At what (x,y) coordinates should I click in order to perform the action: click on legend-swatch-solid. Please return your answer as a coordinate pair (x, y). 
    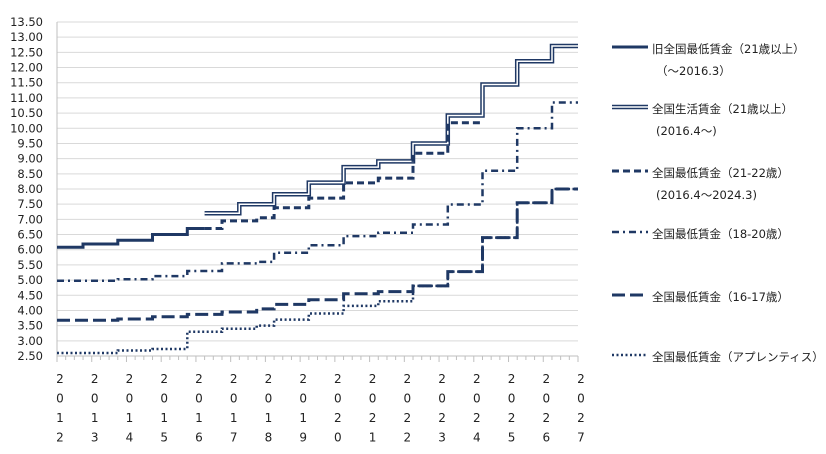
    Looking at the image, I should click on (630, 47).